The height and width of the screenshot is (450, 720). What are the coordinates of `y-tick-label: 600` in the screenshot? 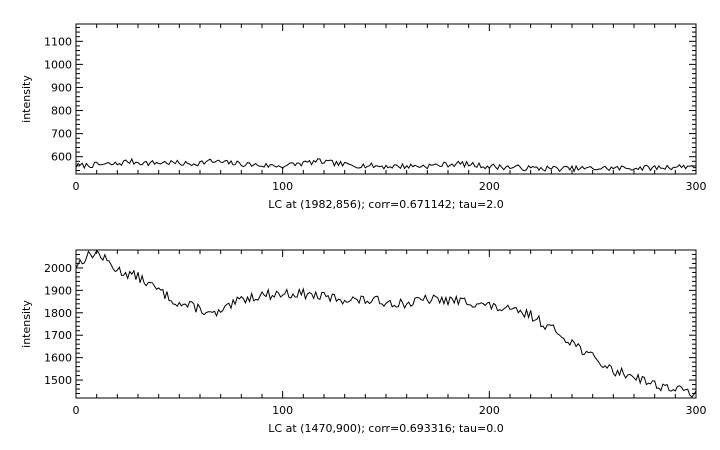 It's located at (61, 157).